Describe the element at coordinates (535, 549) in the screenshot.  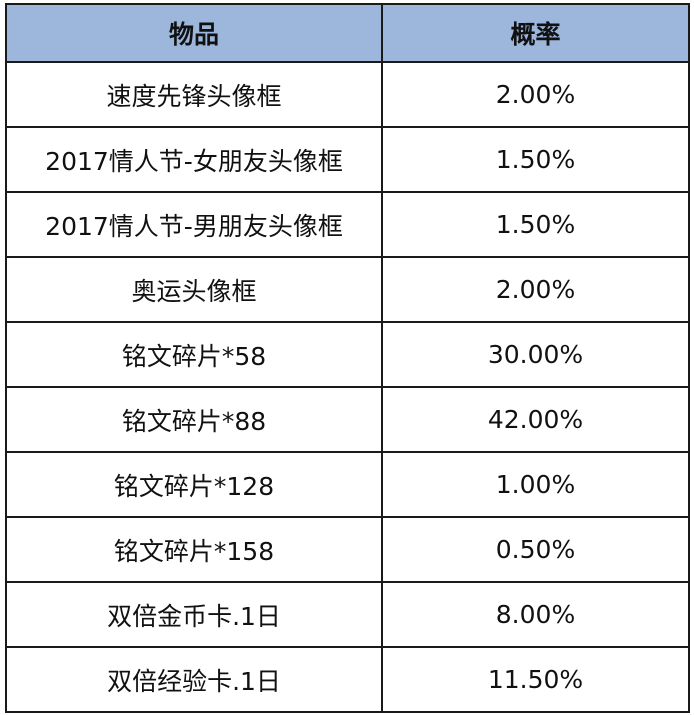
I see `probability-cell: 0.50%` at that location.